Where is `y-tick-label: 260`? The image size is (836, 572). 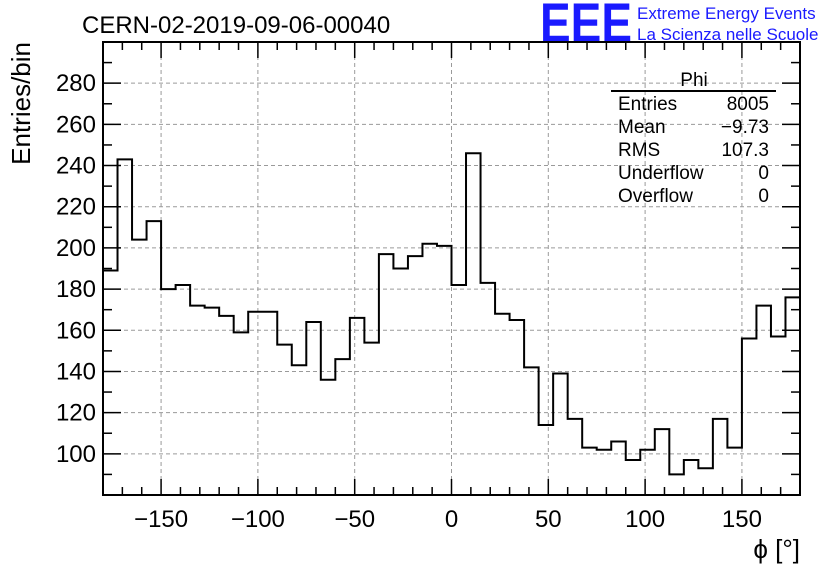
y-tick-label: 260 is located at coordinates (76, 124).